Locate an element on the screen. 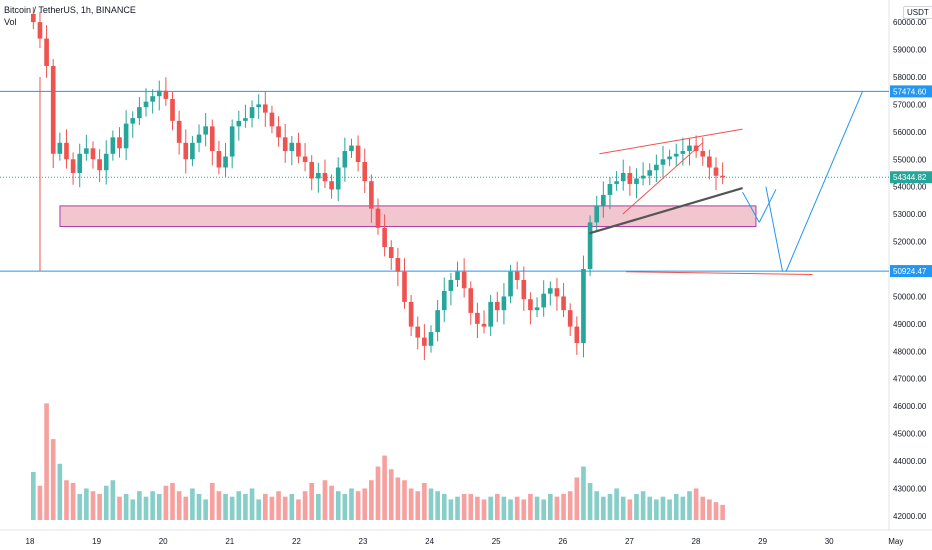 This screenshot has height=550, width=932. y-tick-label-14: 46000.00 is located at coordinates (910, 406).